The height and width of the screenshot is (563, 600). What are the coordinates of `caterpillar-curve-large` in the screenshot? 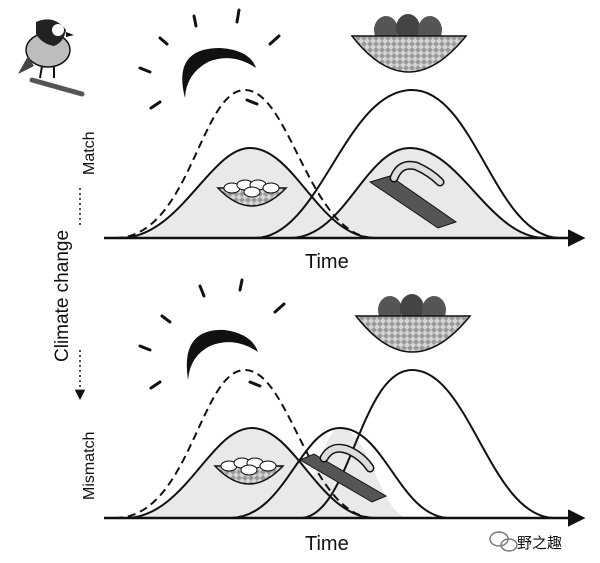 It's located at (407, 163).